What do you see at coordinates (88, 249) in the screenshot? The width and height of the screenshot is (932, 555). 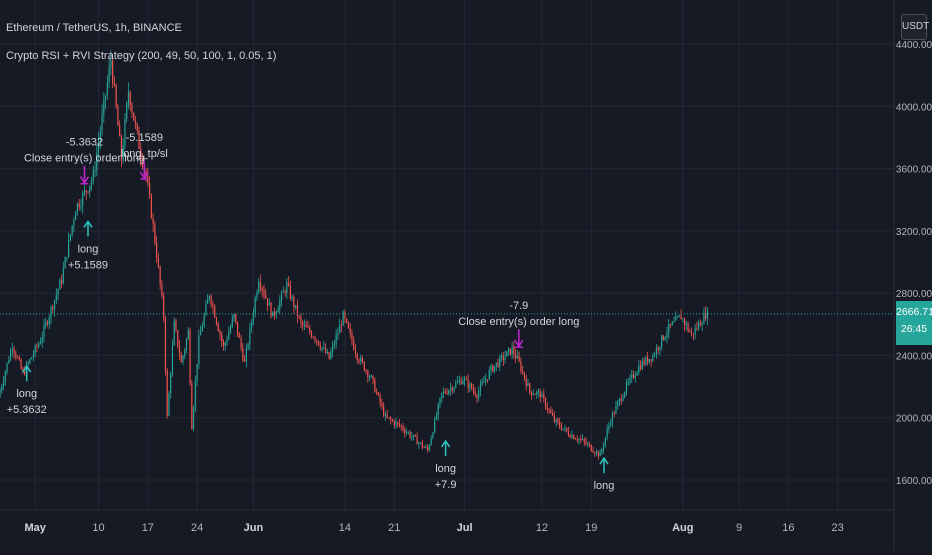 I see `entry-label: long` at bounding box center [88, 249].